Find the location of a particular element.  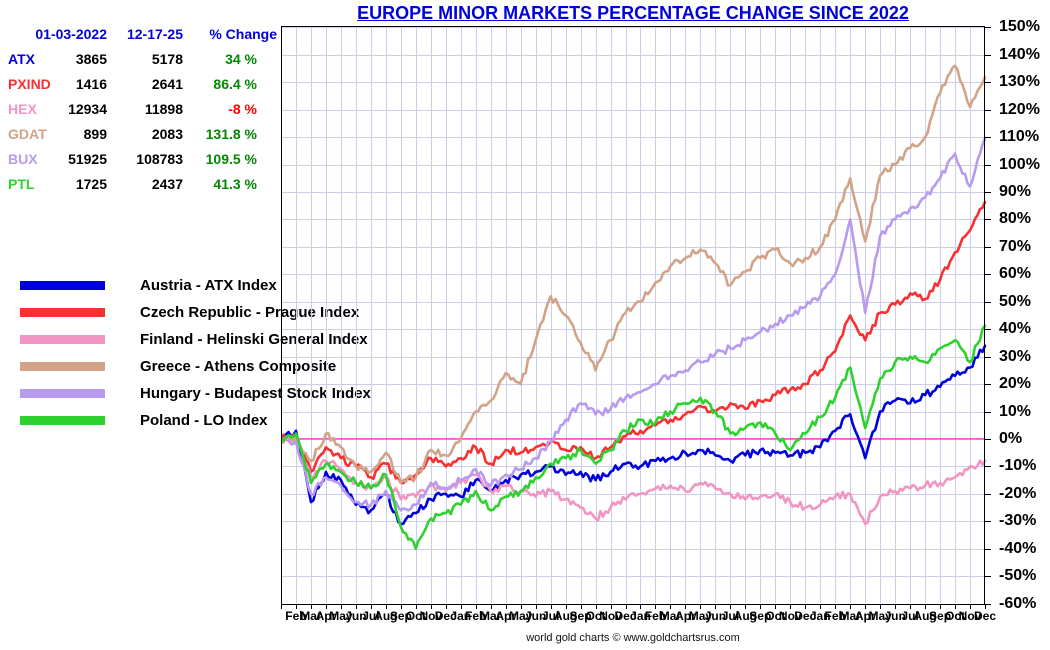

change-cell: 41.3 % is located at coordinates (235, 184).